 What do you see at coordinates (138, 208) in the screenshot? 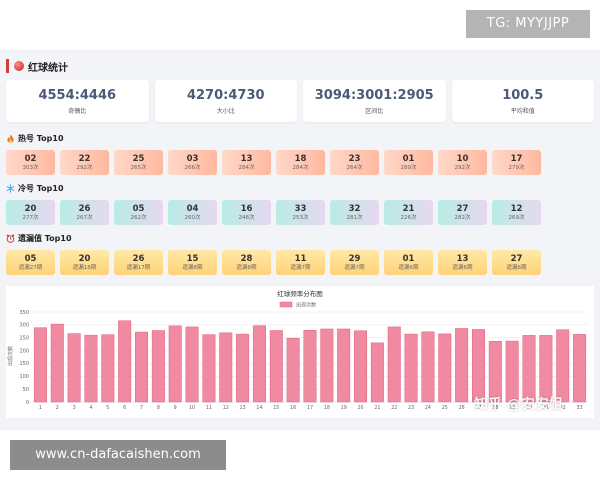
I see `chip-number: 05` at bounding box center [138, 208].